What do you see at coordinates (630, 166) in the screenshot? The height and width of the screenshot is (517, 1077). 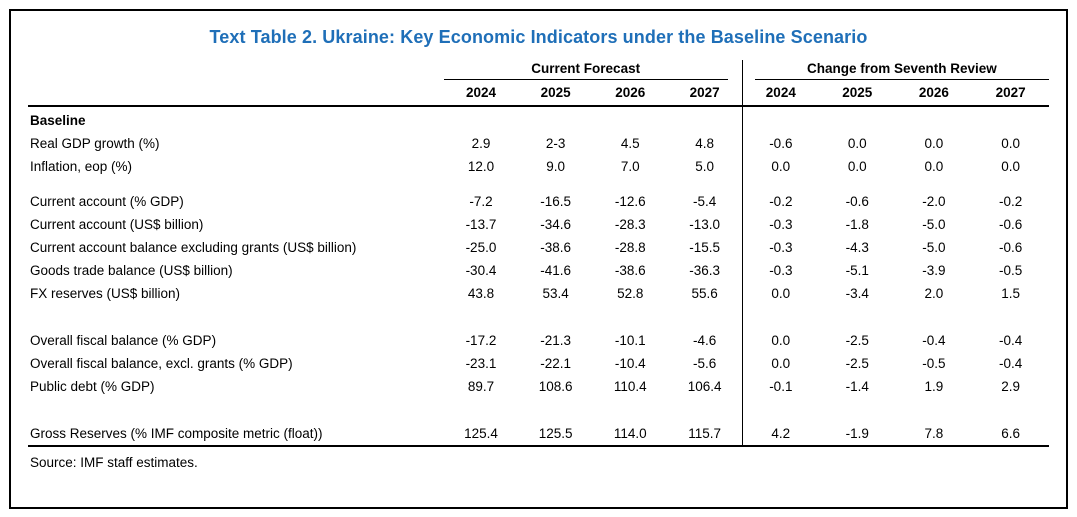 I see `forecast-value: 7.0` at bounding box center [630, 166].